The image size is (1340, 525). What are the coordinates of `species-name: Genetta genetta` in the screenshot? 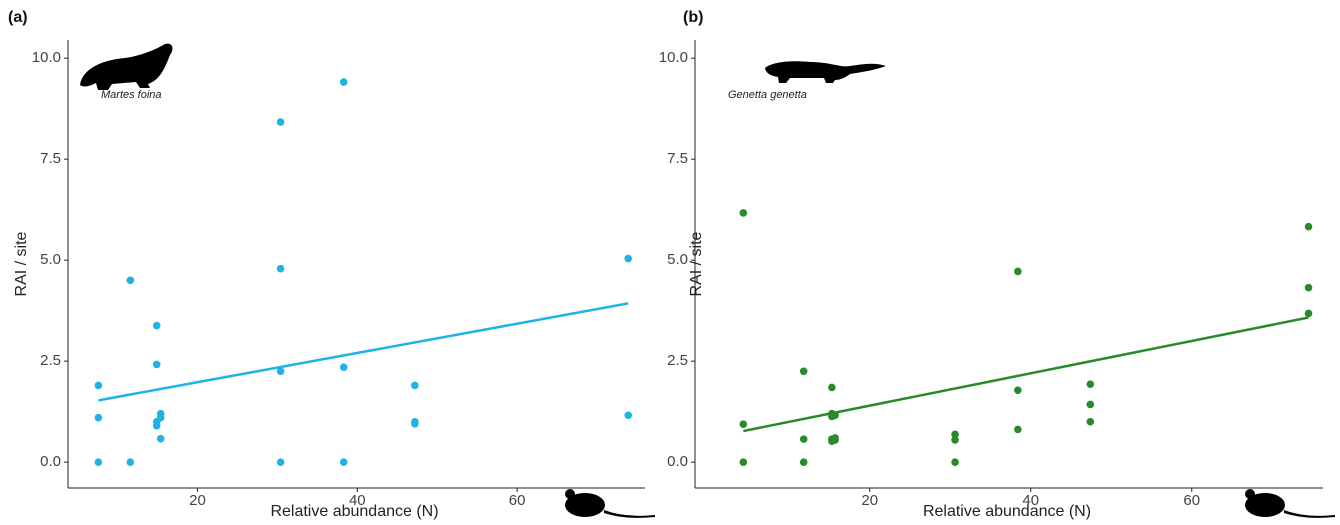 It's located at (767, 95).